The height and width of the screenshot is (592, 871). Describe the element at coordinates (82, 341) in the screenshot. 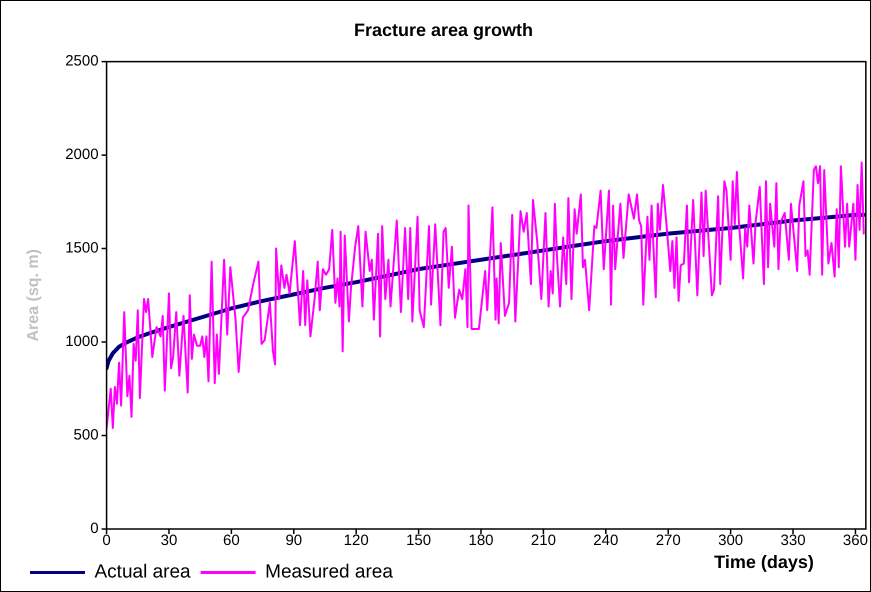

I see `y-tick-label: 1000` at that location.